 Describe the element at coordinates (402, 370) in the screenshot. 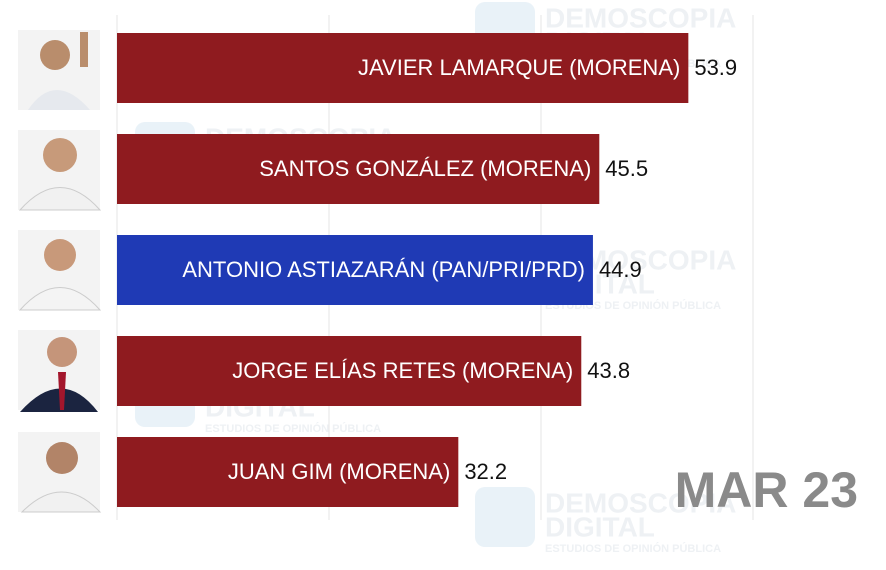

I see `bar-category-label: JORGE ELÍAS RETES (MORENA)` at that location.